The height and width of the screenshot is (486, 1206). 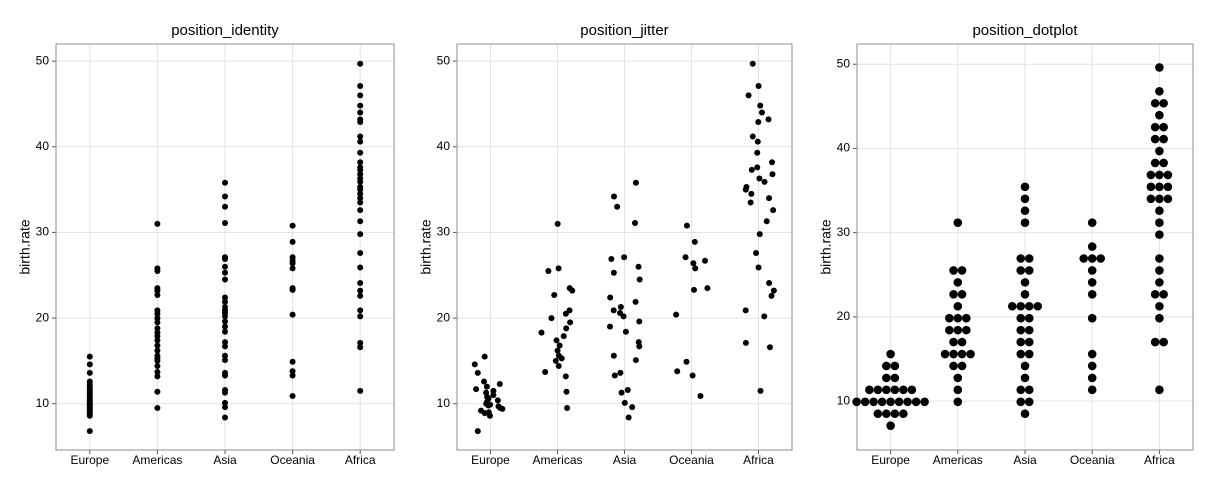 What do you see at coordinates (624, 30) in the screenshot?
I see `panel-title: position_jitter` at bounding box center [624, 30].